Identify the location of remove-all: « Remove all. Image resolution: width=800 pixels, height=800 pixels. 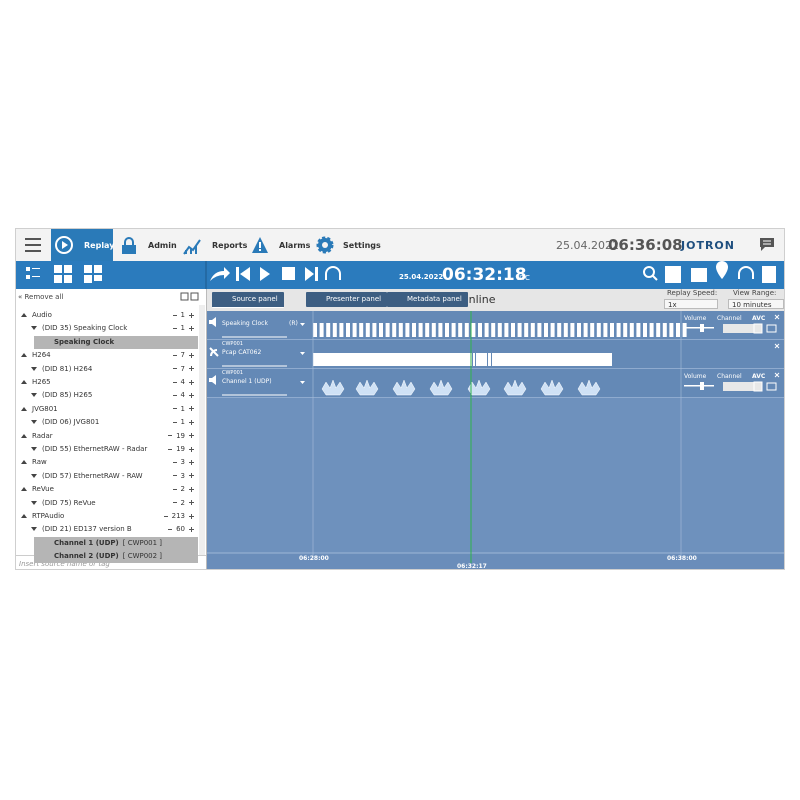
(41, 297).